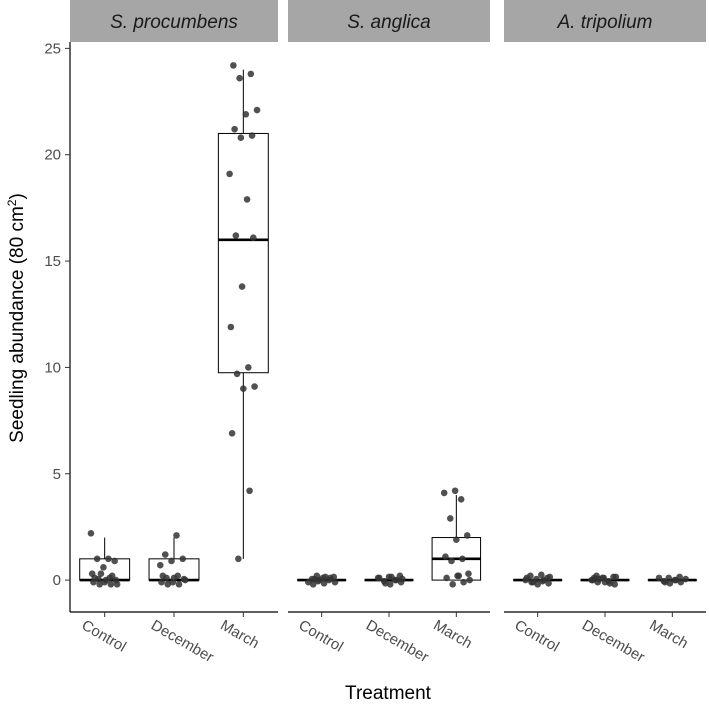  Describe the element at coordinates (17, 324) in the screenshot. I see `y-axis-title-main: Seedling abundance (80 cm` at that location.